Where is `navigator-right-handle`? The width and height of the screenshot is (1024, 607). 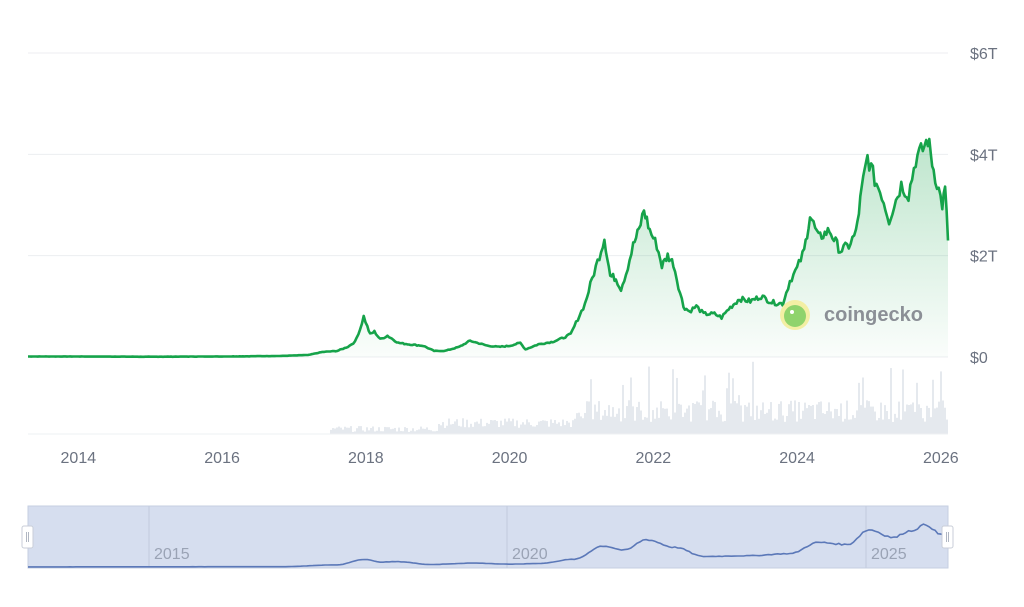
navigator-right-handle is located at coordinates (947, 537).